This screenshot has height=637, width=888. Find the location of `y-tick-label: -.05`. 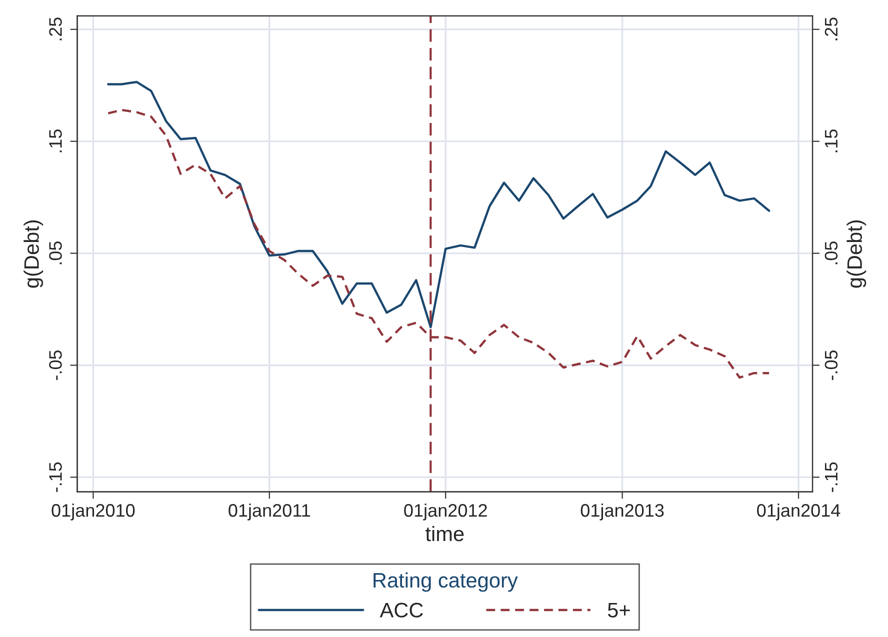

y-tick-label: -.05 is located at coordinates (55, 365).